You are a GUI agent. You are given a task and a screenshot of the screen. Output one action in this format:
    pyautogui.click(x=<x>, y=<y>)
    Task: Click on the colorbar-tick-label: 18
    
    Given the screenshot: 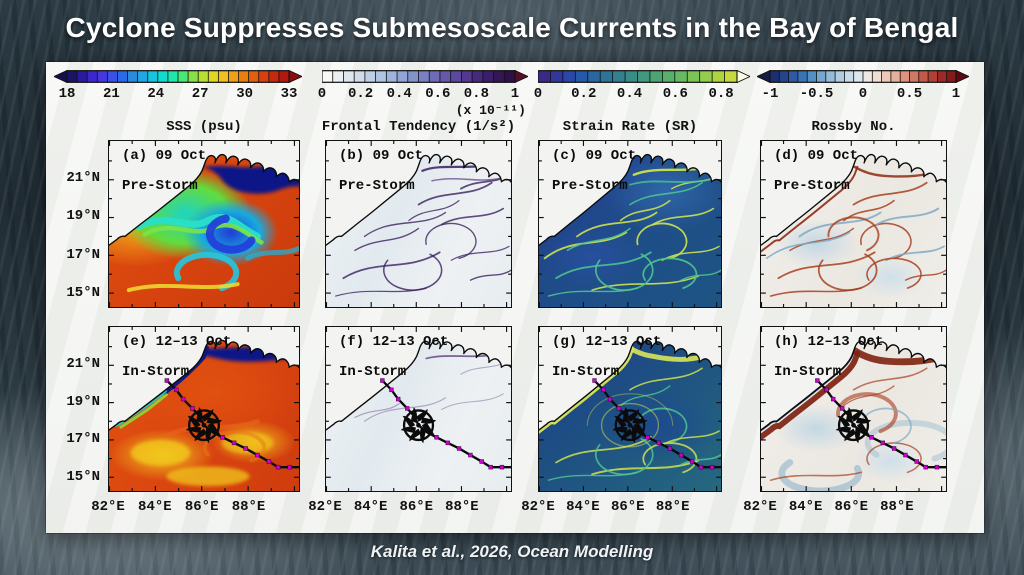 What is the action you would take?
    pyautogui.click(x=67, y=94)
    